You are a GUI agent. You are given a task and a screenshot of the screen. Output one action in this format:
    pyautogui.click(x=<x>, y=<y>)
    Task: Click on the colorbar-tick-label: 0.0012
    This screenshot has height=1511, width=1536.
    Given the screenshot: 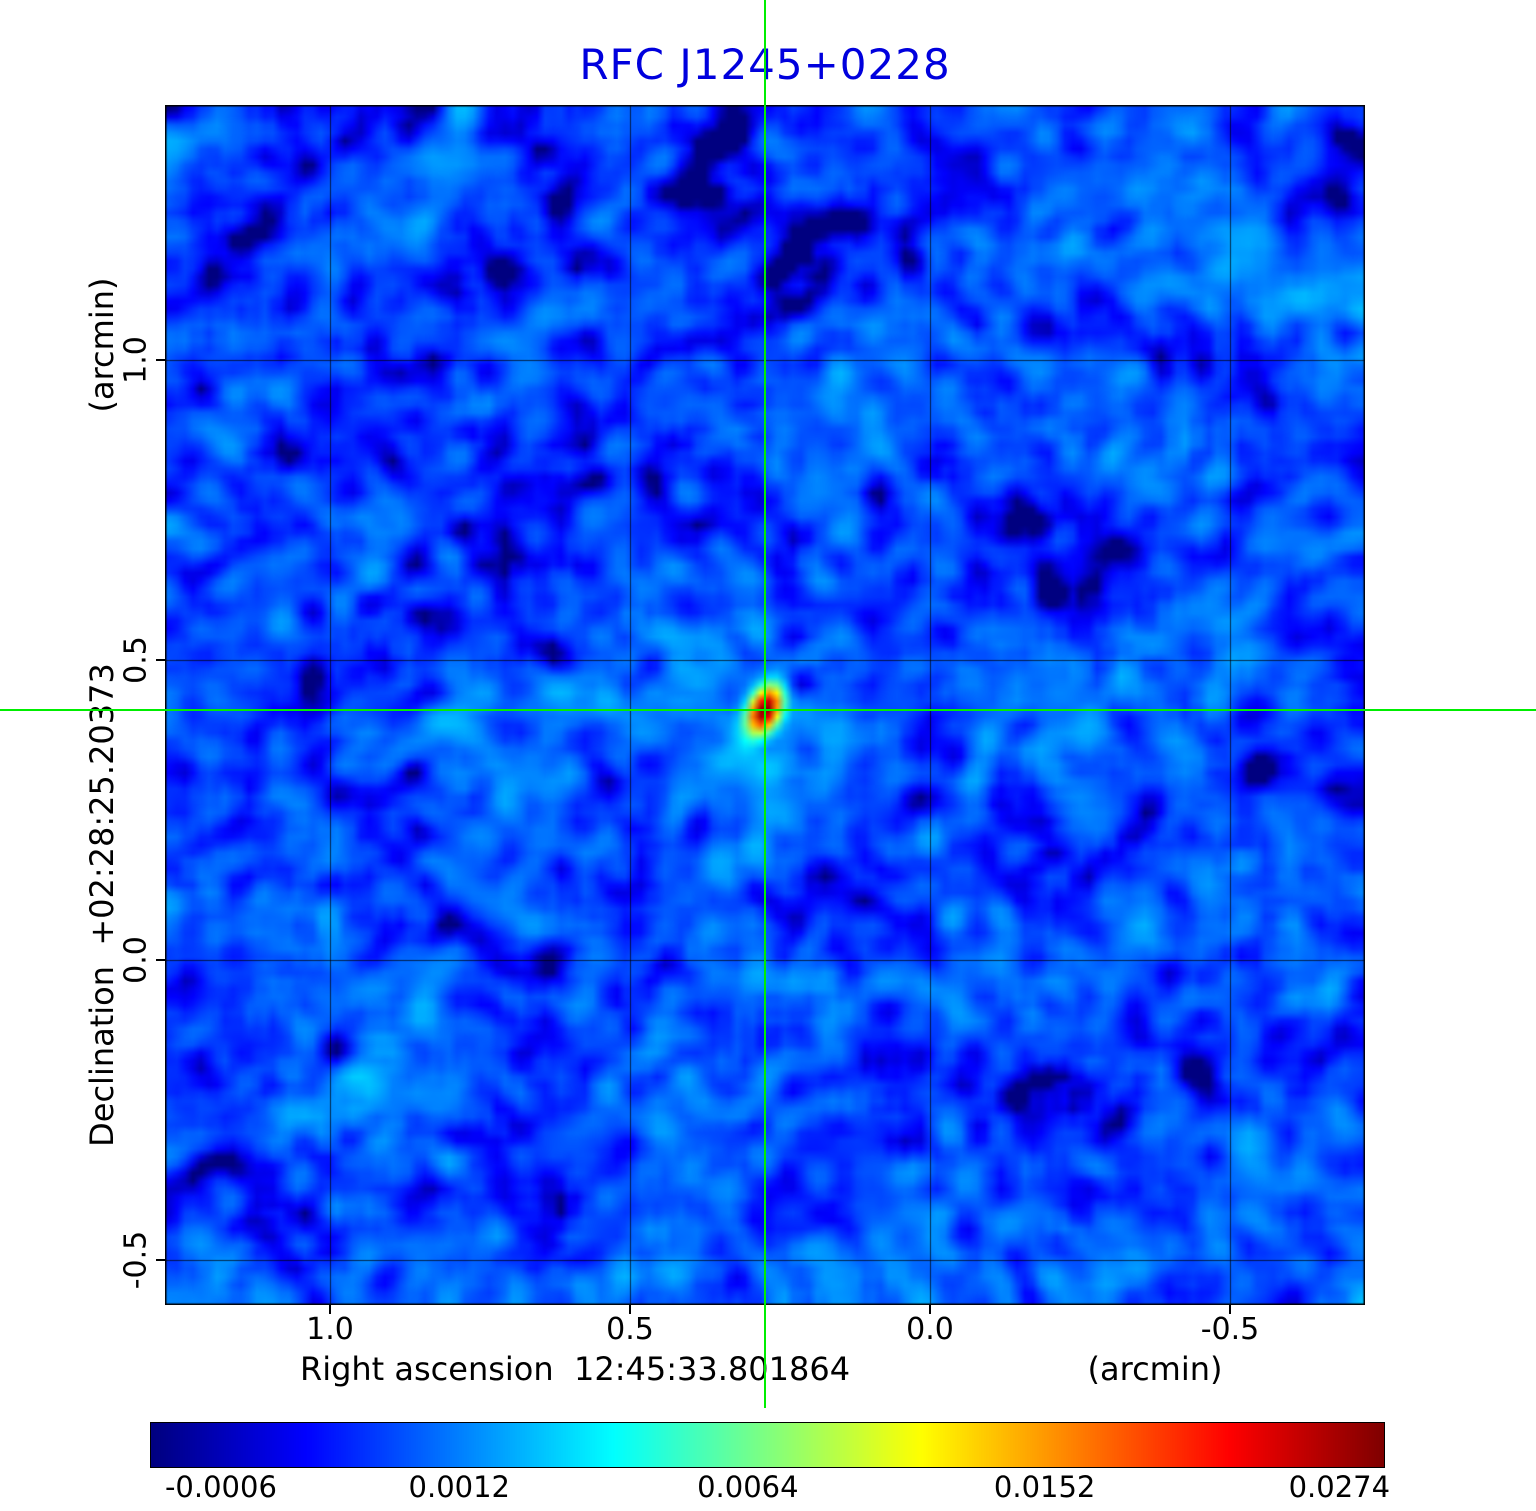 What is the action you would take?
    pyautogui.click(x=459, y=1487)
    